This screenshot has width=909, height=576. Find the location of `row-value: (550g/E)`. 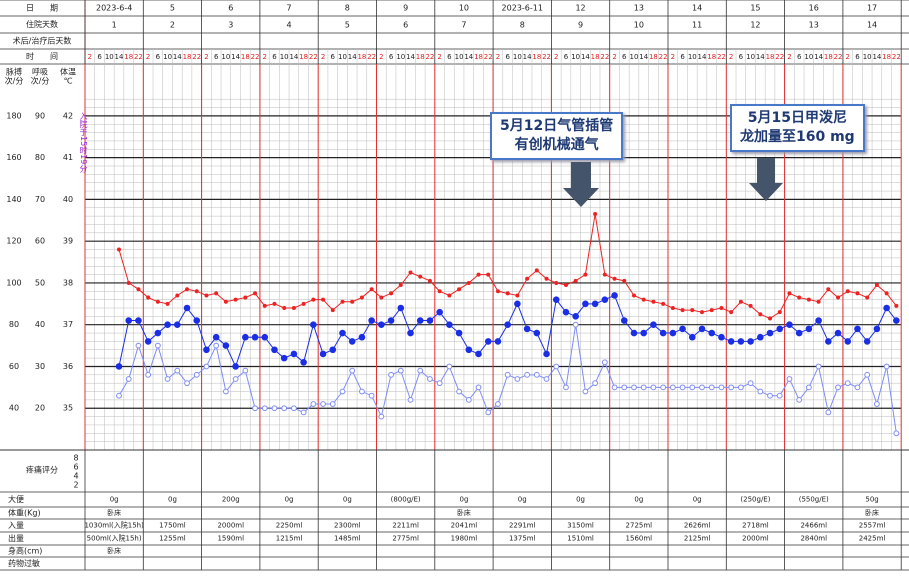

row-value: (550g/E) is located at coordinates (814, 500).